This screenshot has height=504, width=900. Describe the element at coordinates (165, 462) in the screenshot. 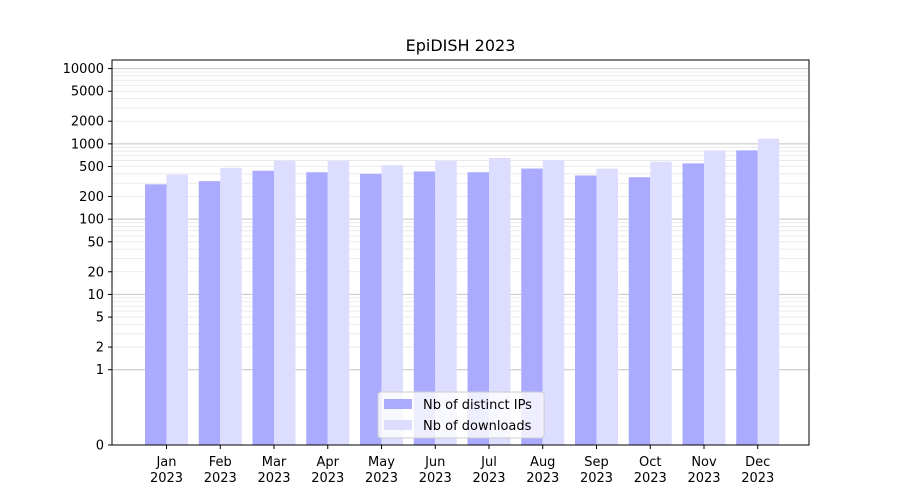

I see `x-tick-label-month: Jan` at that location.